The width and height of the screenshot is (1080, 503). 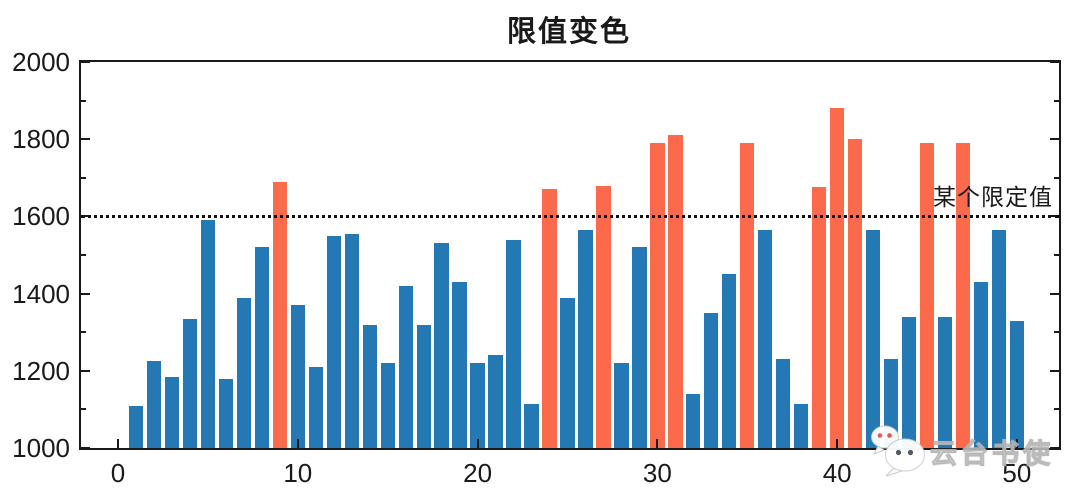 I want to click on y-tick-label: 1000, so click(x=41, y=448).